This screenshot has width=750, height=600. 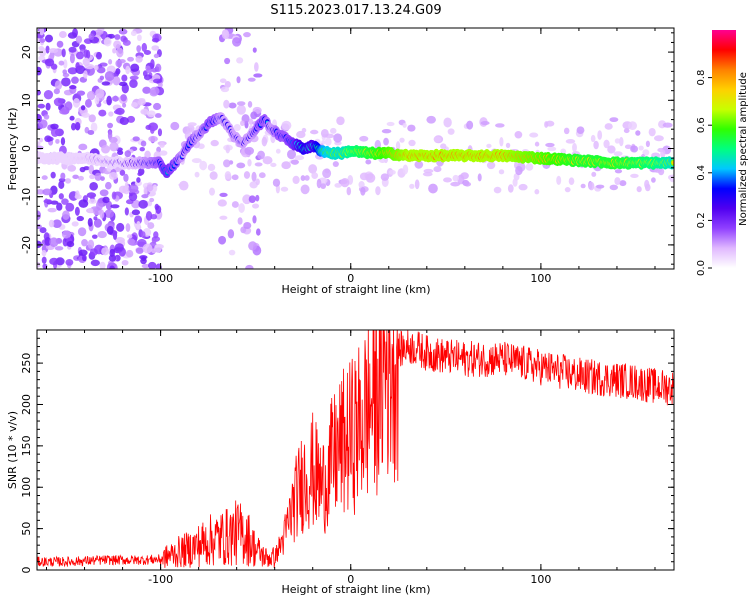 I want to click on colorbar-tick-label: 0.0, so click(x=701, y=268).